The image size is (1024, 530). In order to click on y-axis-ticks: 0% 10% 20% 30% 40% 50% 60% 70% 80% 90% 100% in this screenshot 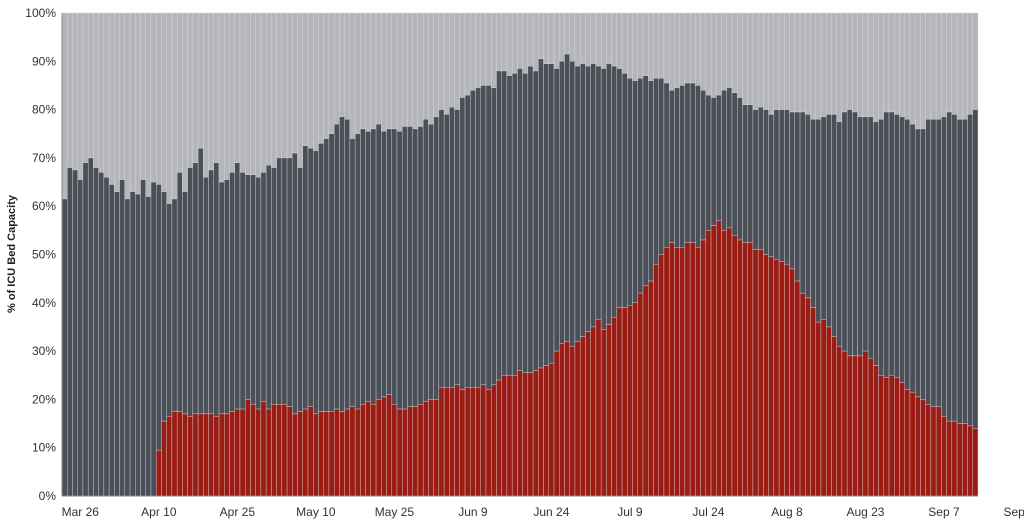, I will do `click(40, 254)`.